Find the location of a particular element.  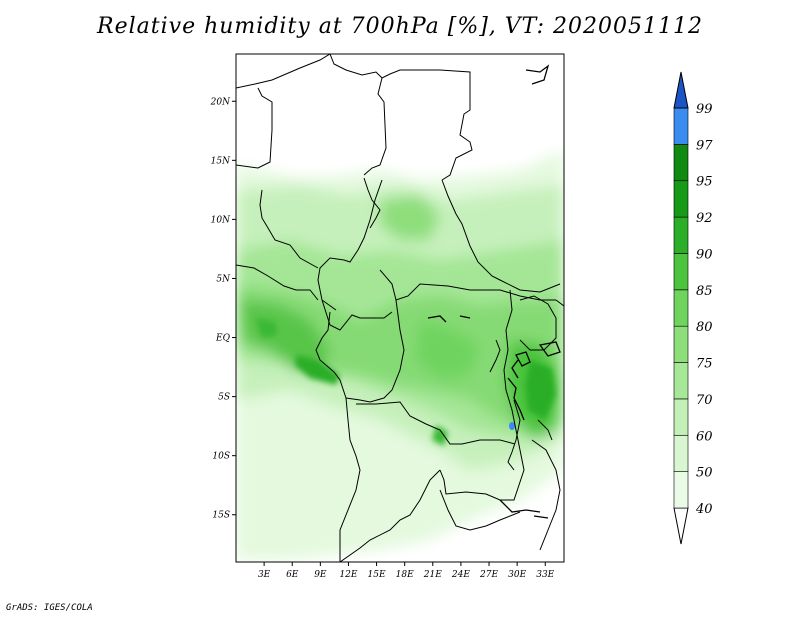

latitude-axis: 20N 15N 10N 5N EQ 5S 10S 15S is located at coordinates (223, 309).